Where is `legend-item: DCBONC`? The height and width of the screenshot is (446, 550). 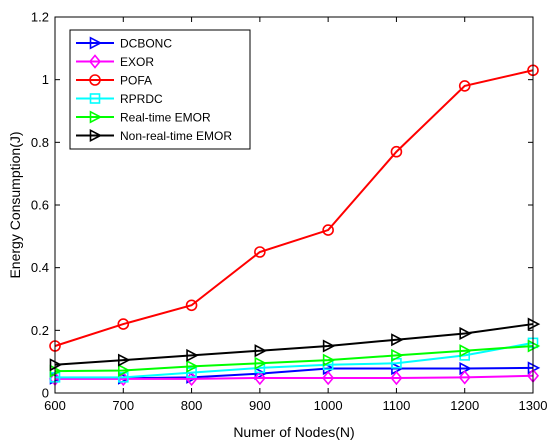 legend-item: DCBONC is located at coordinates (124, 43).